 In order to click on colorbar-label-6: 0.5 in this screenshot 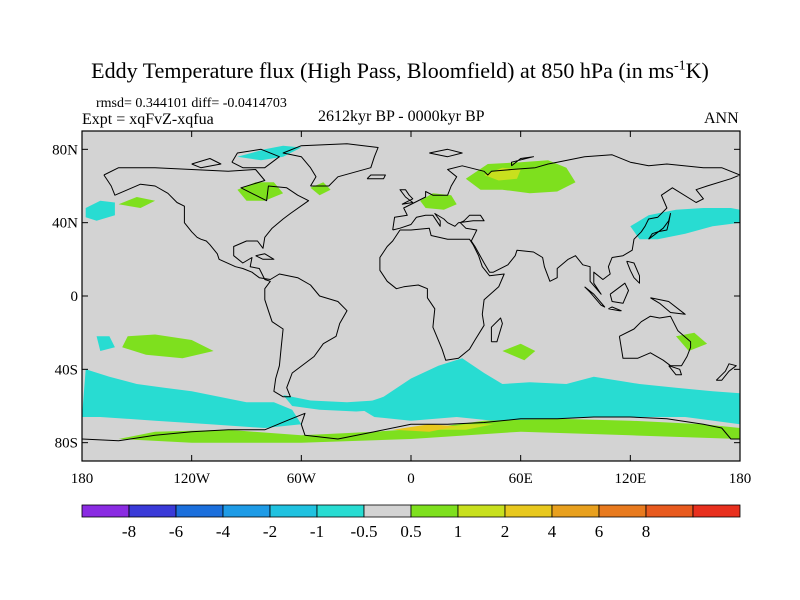, I will do `click(410, 531)`.